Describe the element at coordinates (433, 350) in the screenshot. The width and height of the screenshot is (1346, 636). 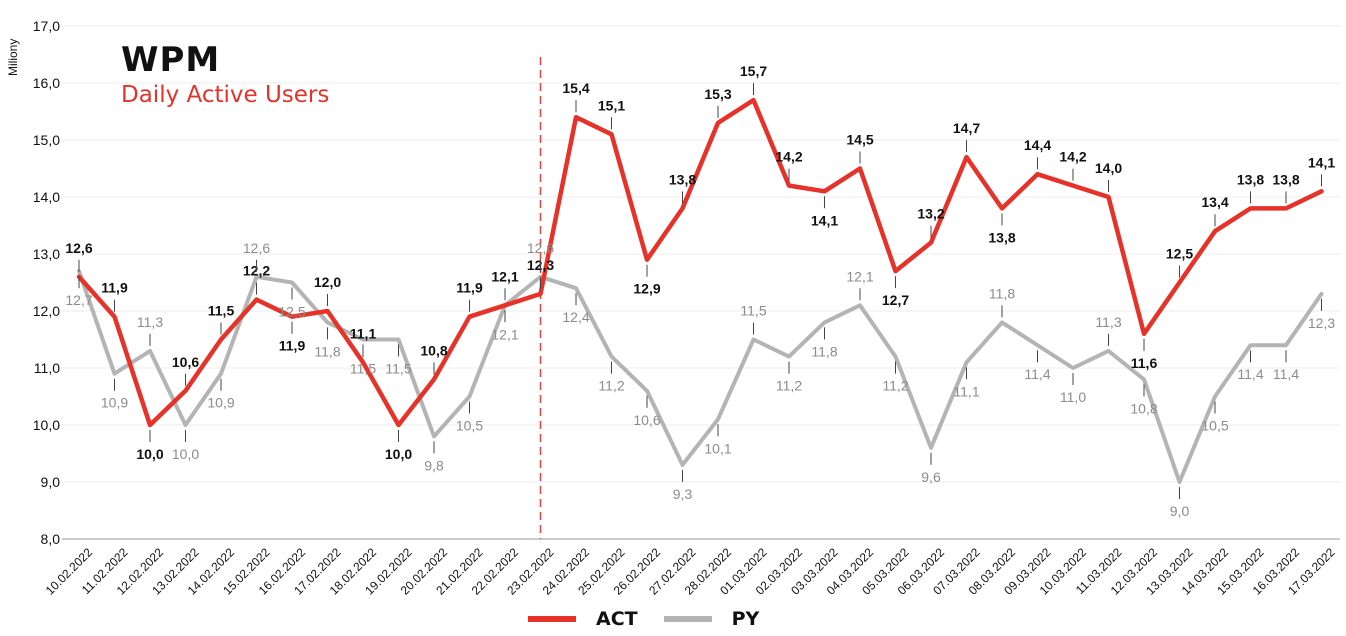
I see `data-label-act: 10,8` at that location.